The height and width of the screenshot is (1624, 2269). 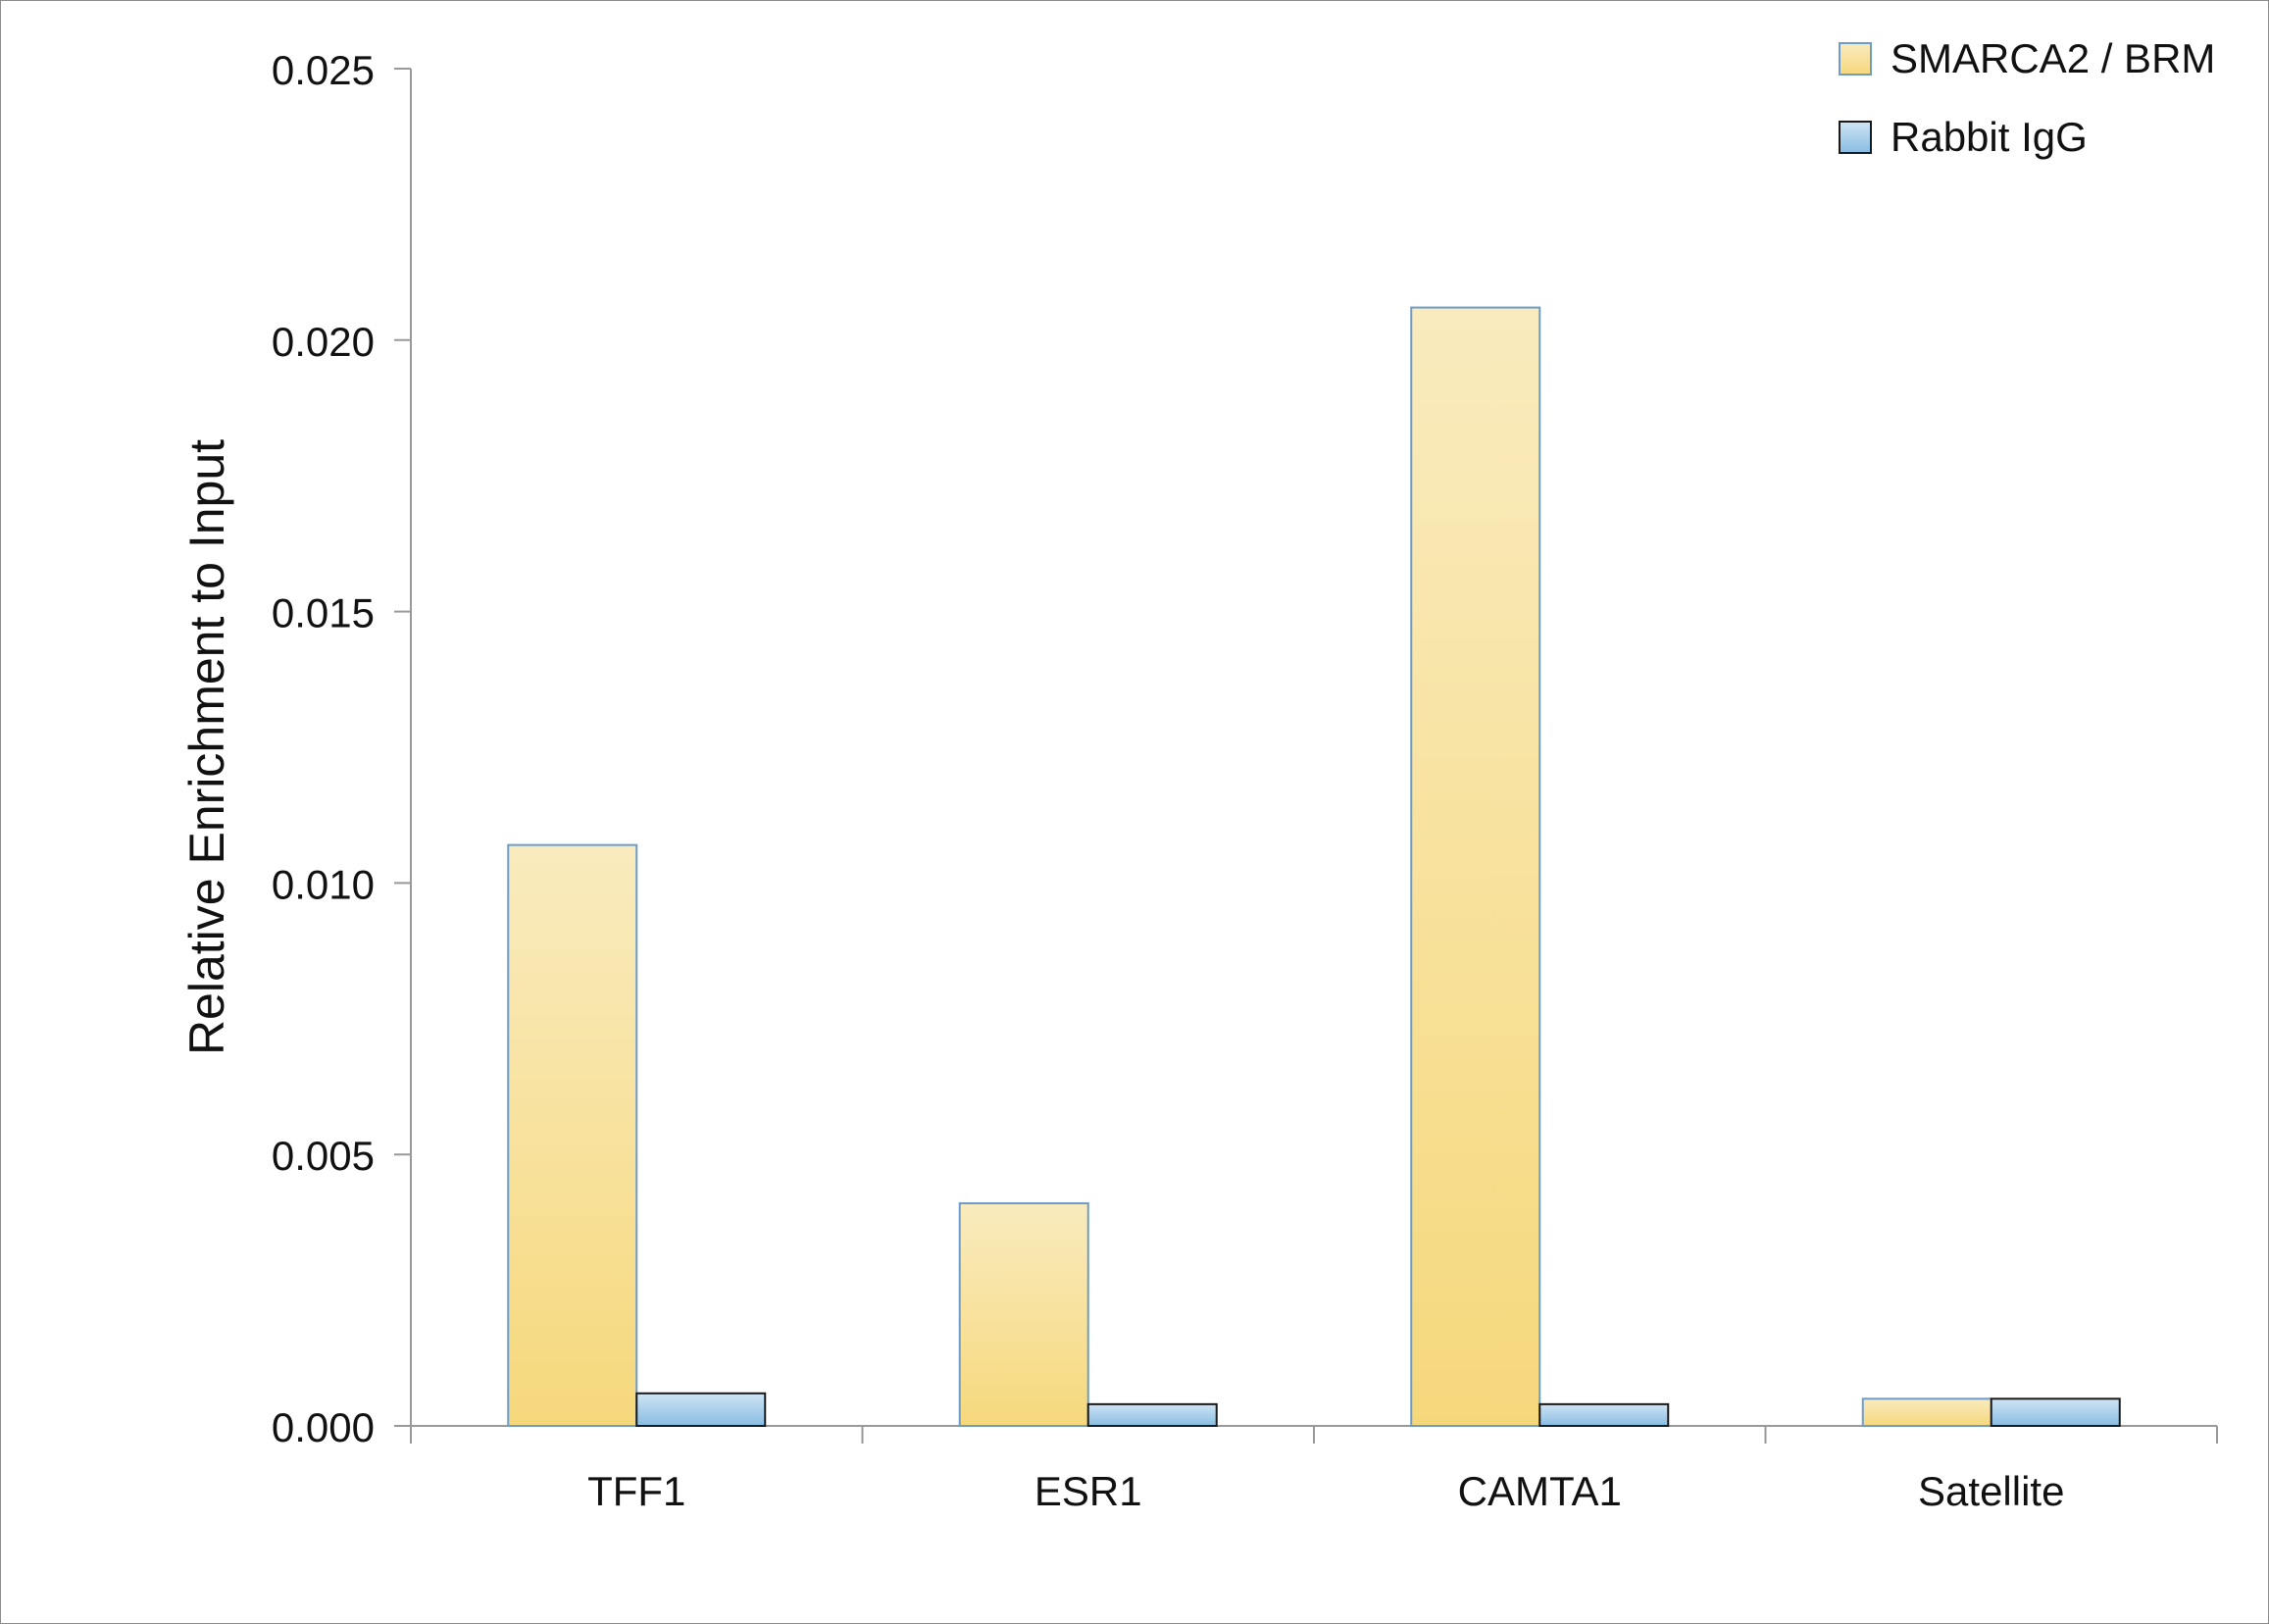 I want to click on x-tick-label: Satellite, so click(x=1991, y=1491).